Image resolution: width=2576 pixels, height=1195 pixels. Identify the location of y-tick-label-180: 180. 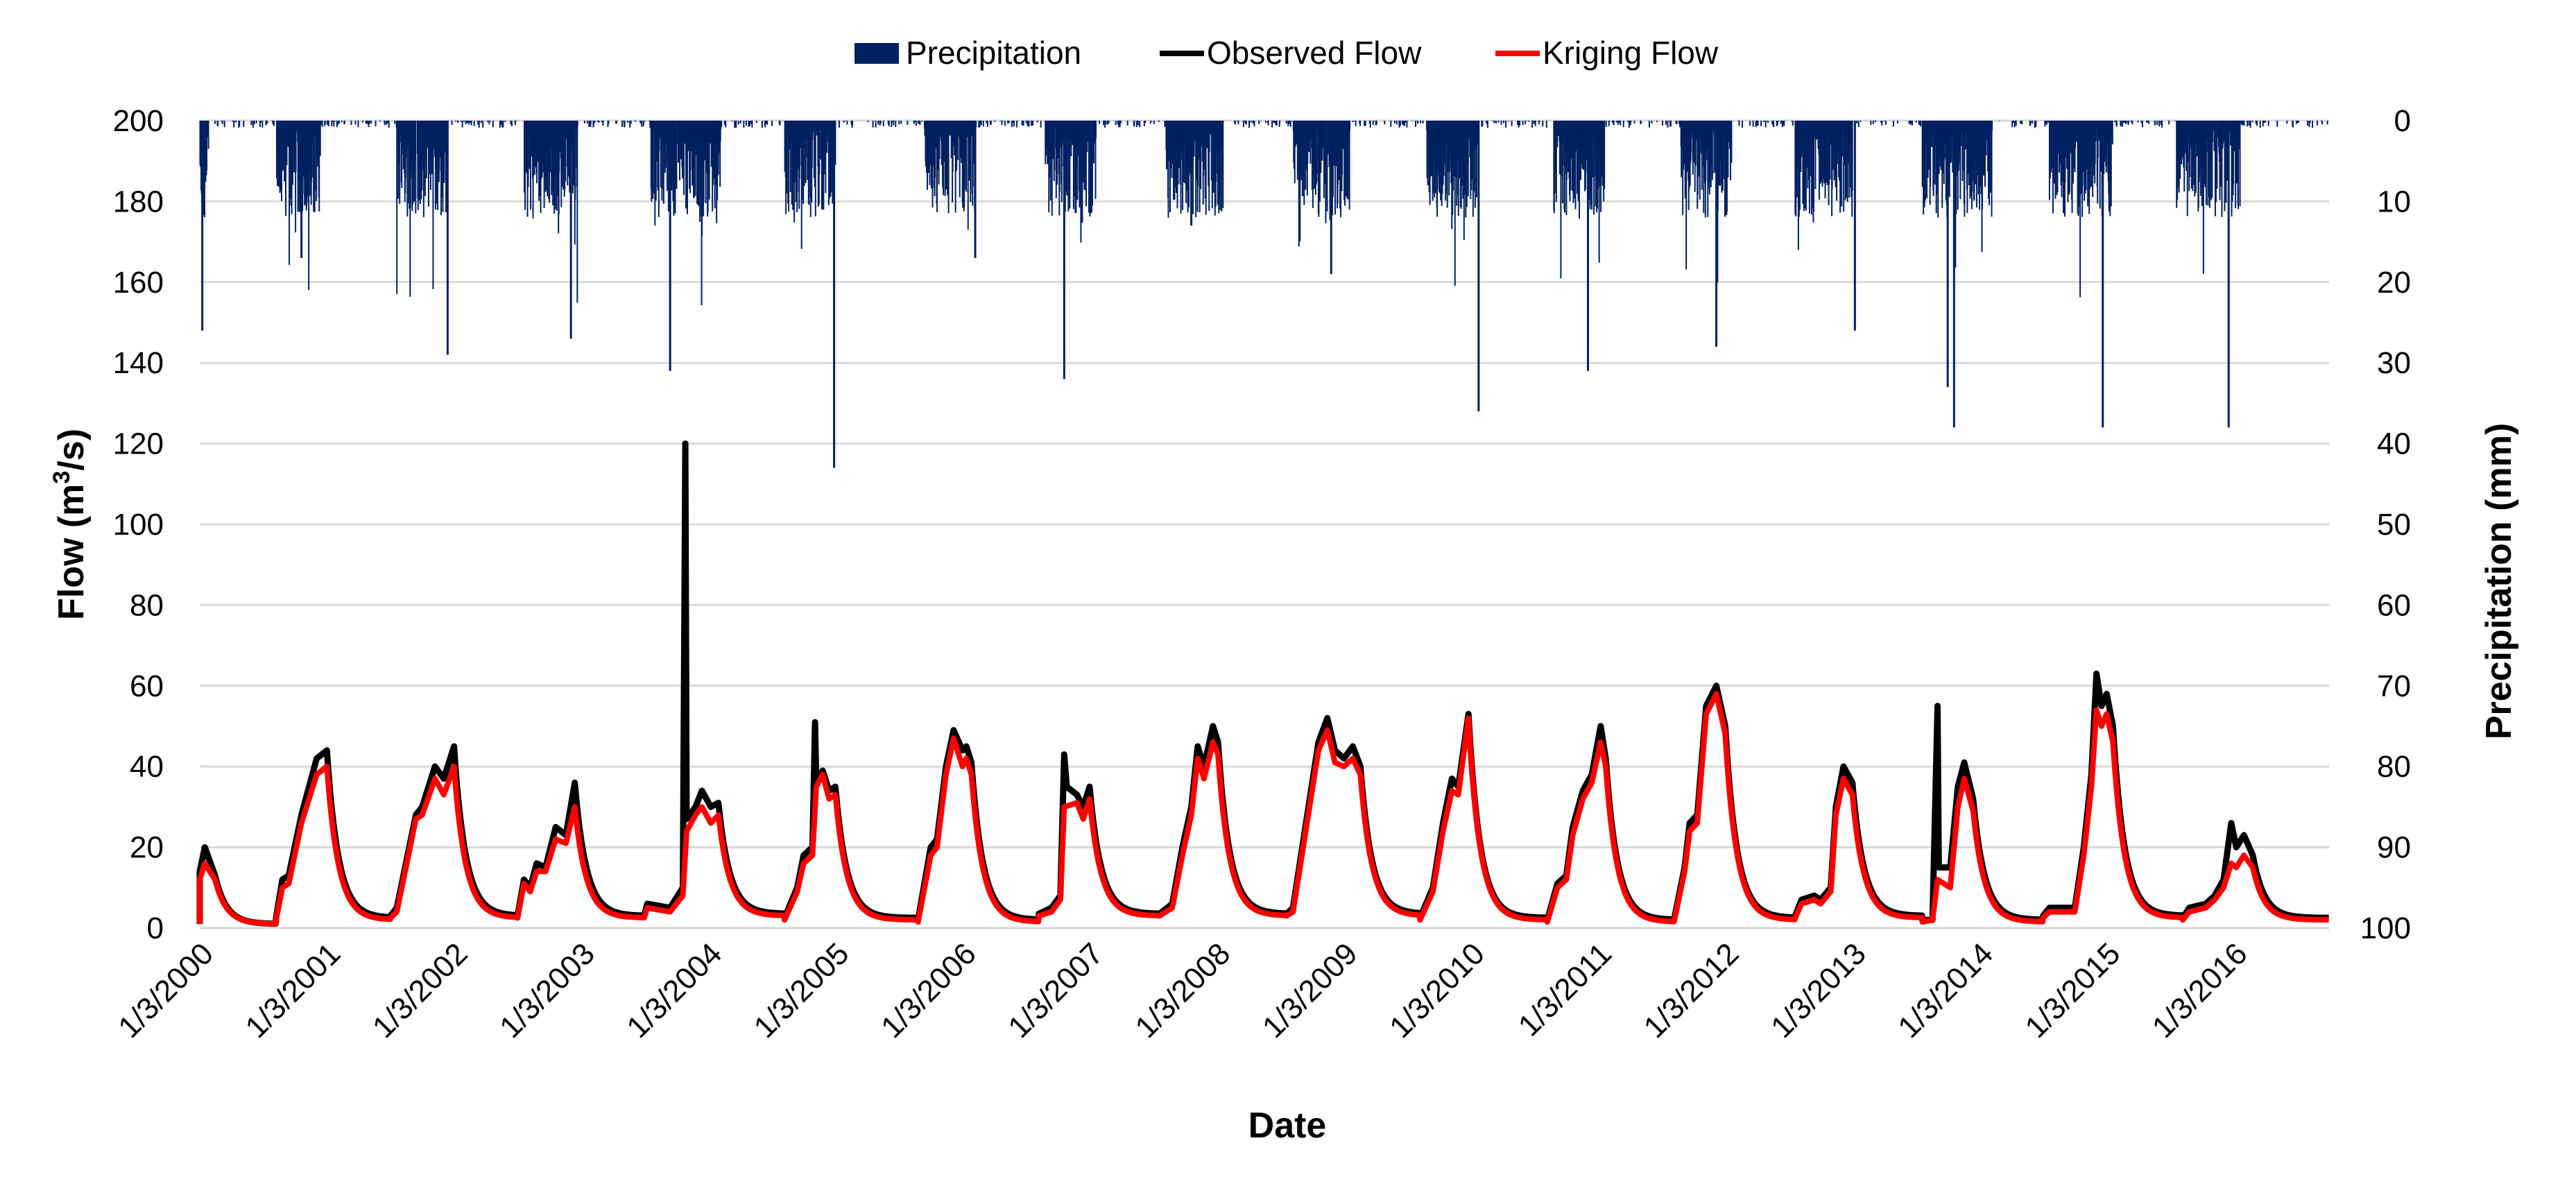
(138, 201).